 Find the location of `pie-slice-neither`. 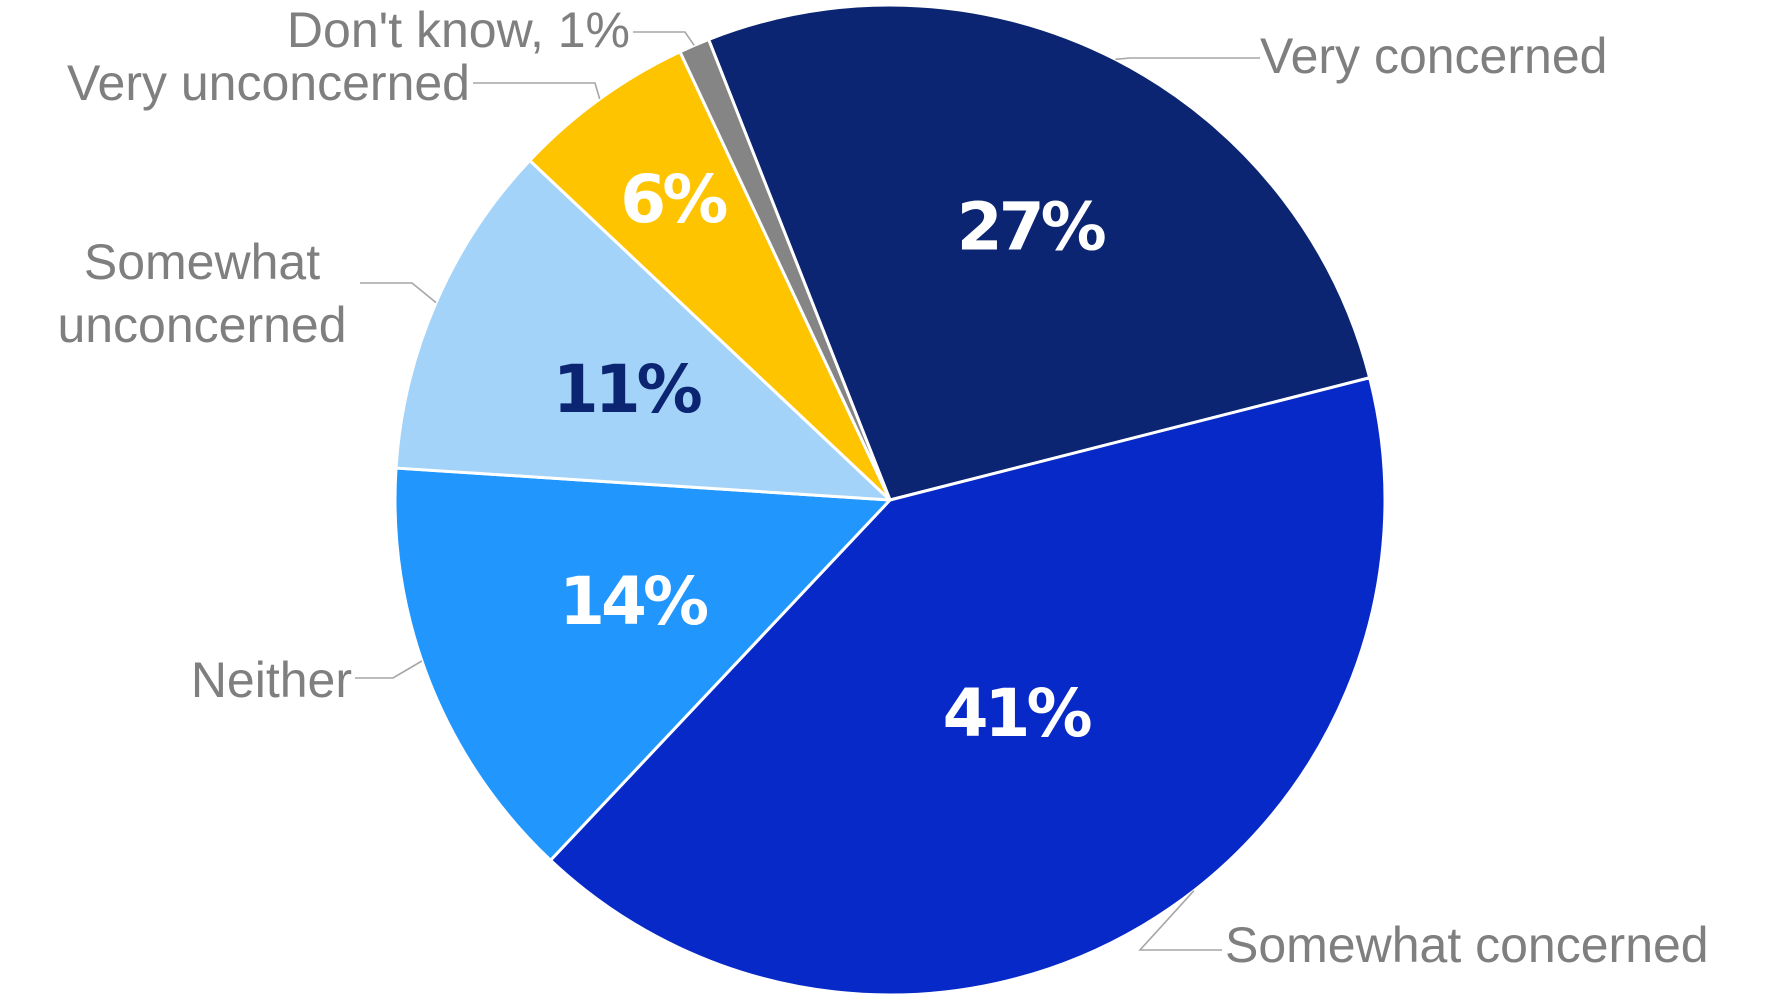

pie-slice-neither is located at coordinates (642, 664).